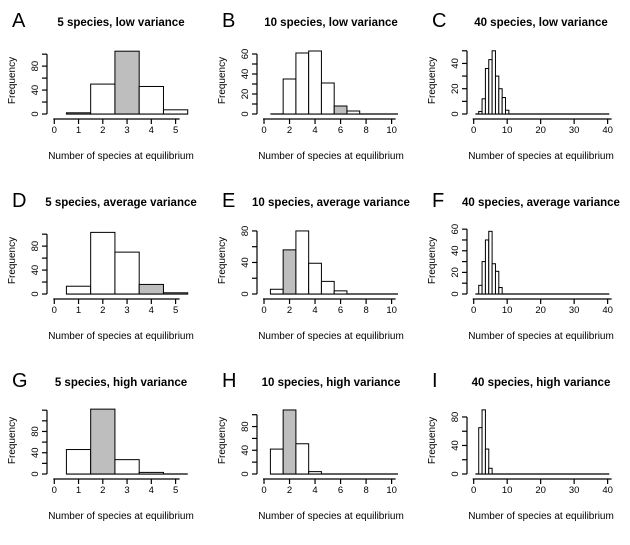  Describe the element at coordinates (175, 130) in the screenshot. I see `x-tick-label: 5` at that location.